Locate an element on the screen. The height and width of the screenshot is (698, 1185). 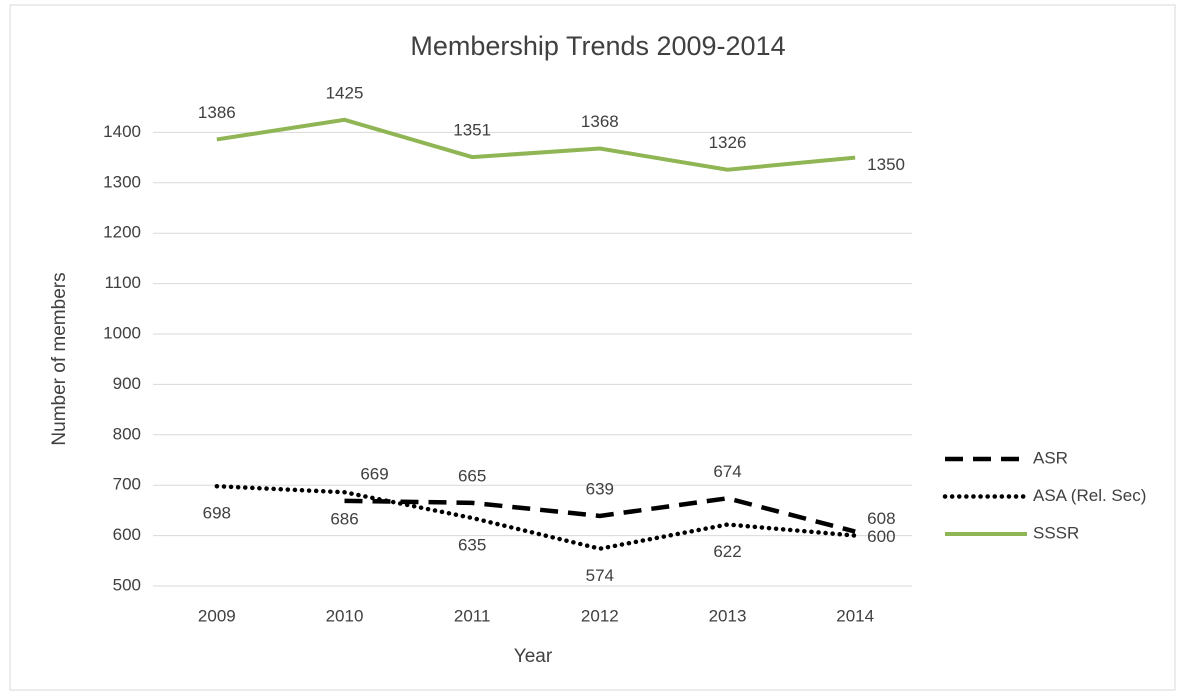
data-label: 1368 is located at coordinates (600, 121).